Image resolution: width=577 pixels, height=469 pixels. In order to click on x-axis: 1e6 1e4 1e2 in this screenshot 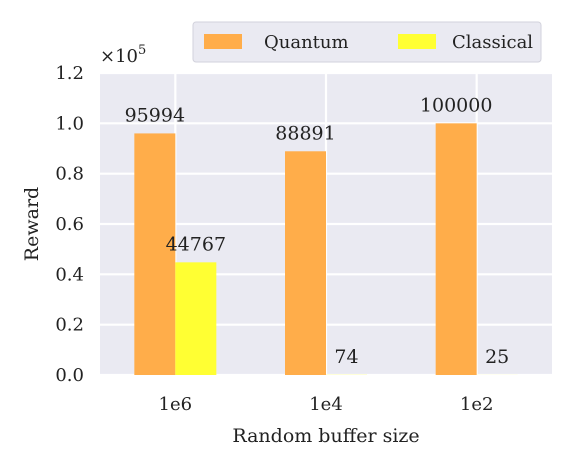, I will do `click(326, 404)`.